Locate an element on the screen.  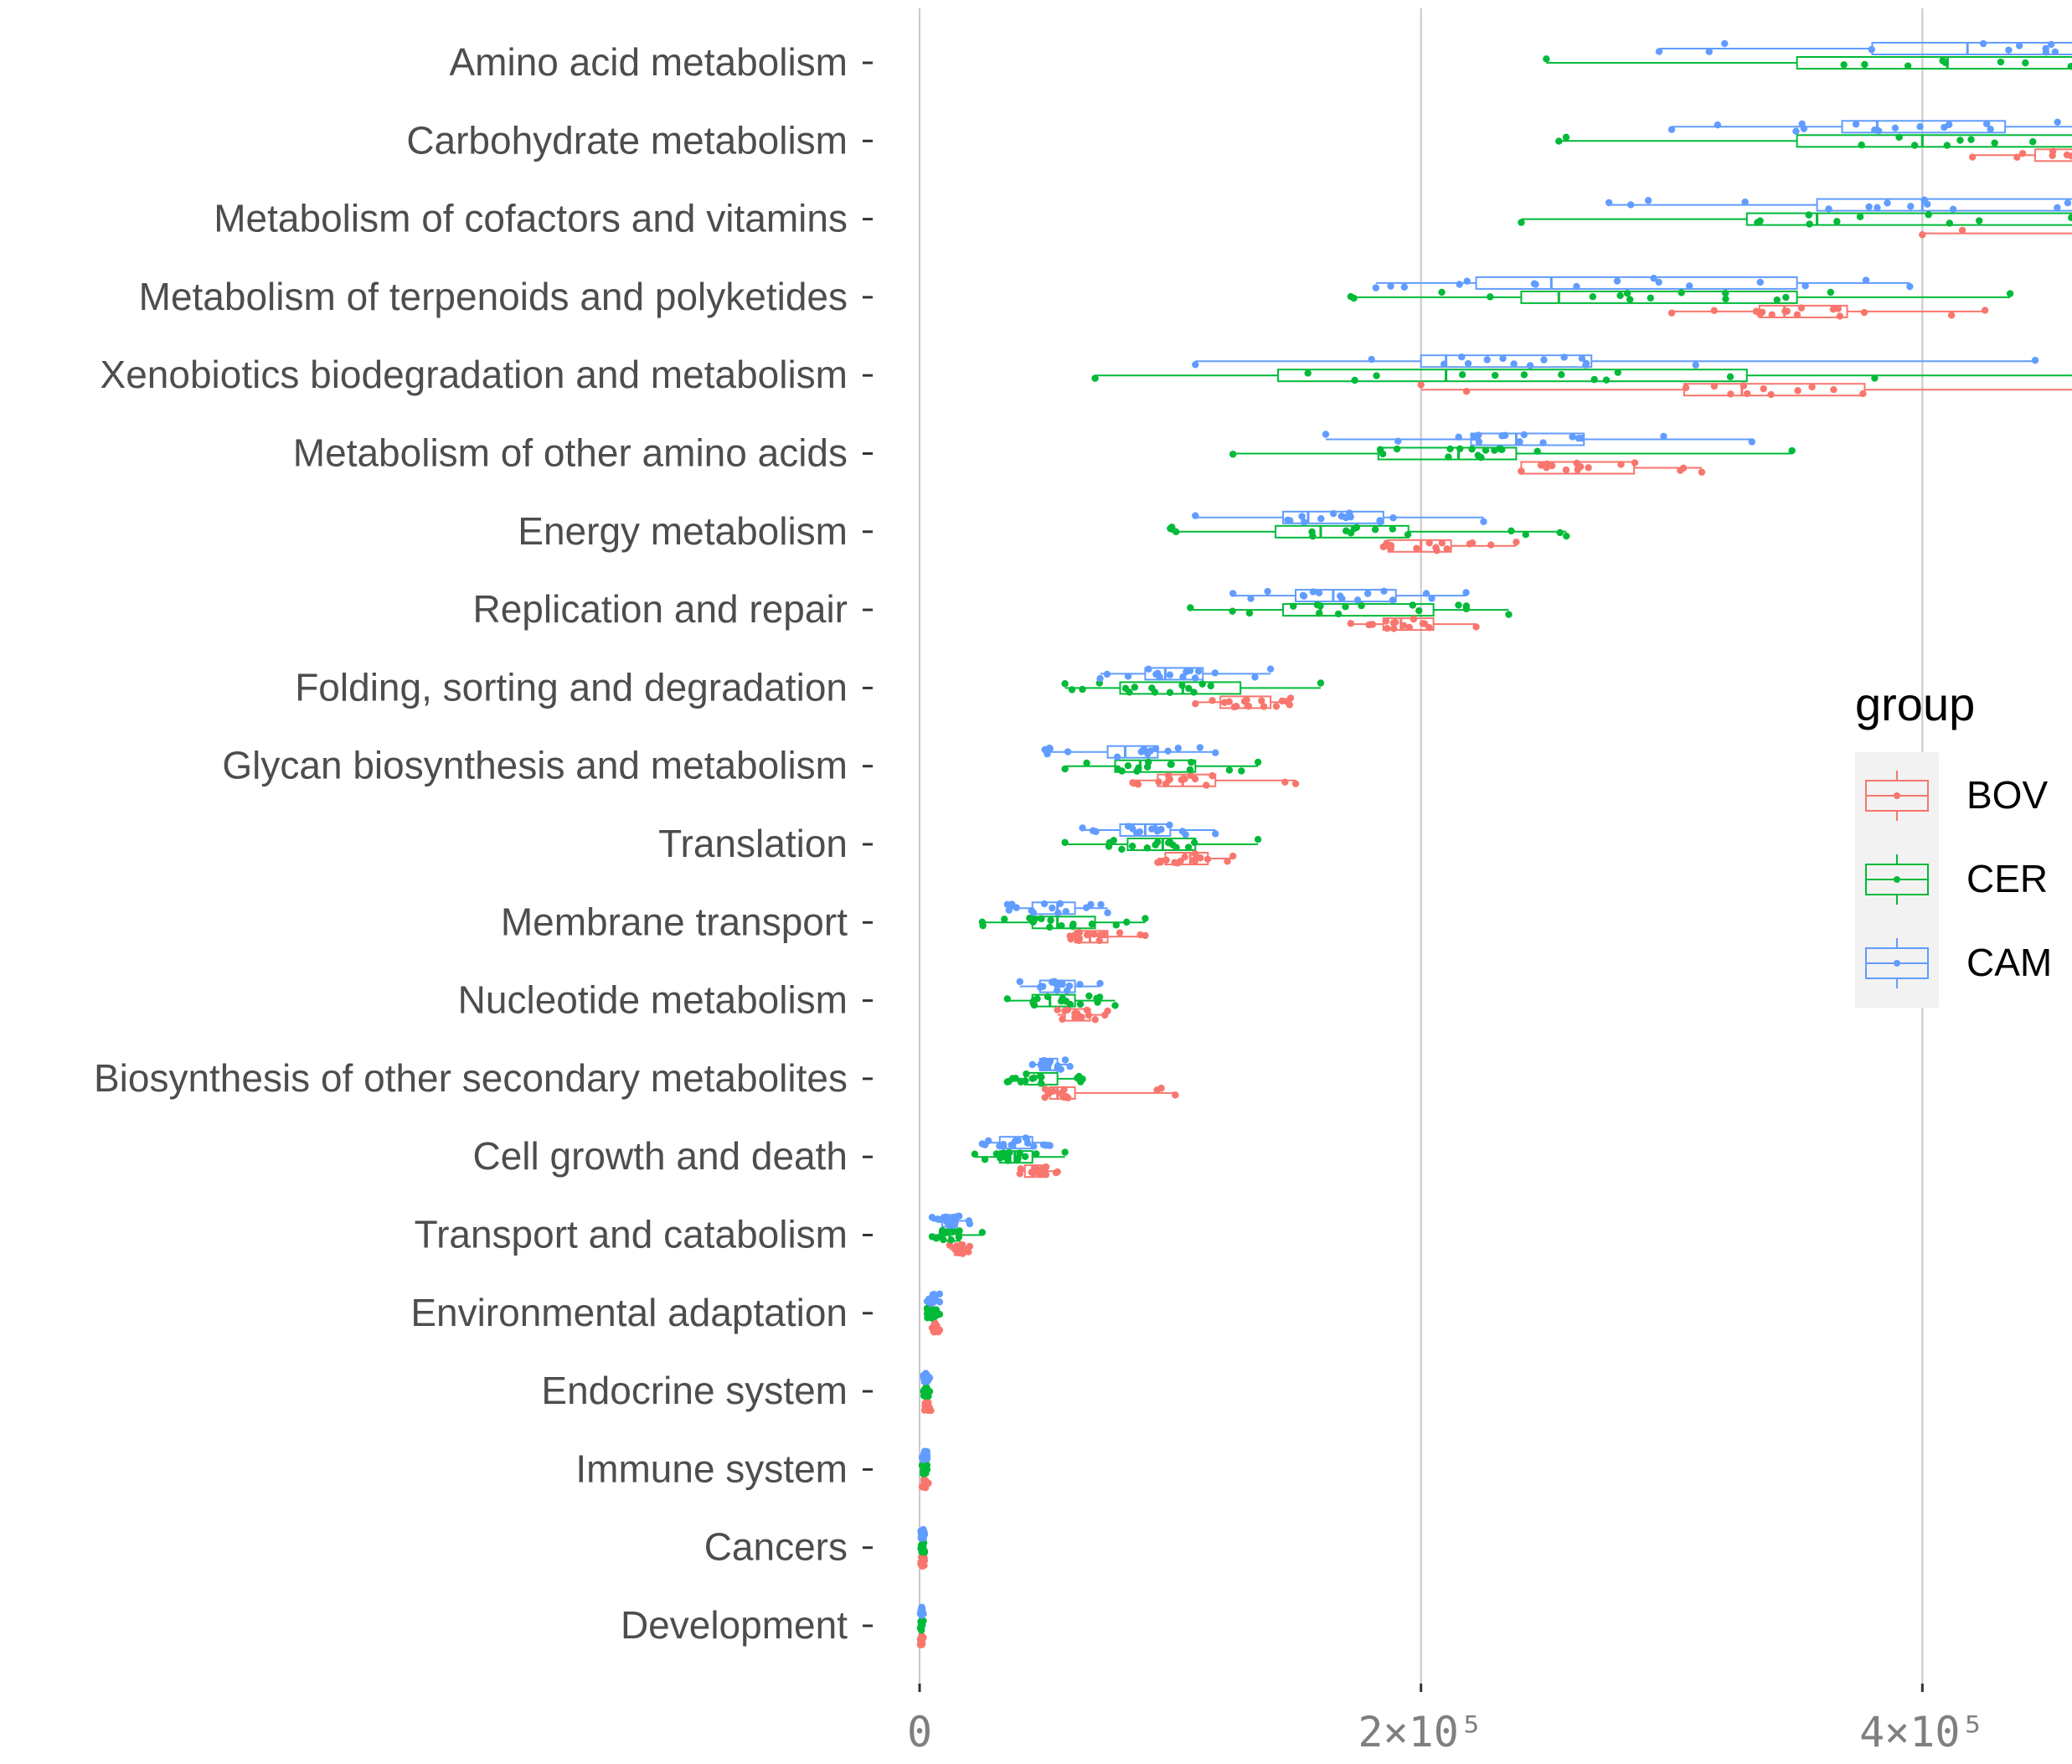
y-tick-label-10: Translation is located at coordinates (753, 844).